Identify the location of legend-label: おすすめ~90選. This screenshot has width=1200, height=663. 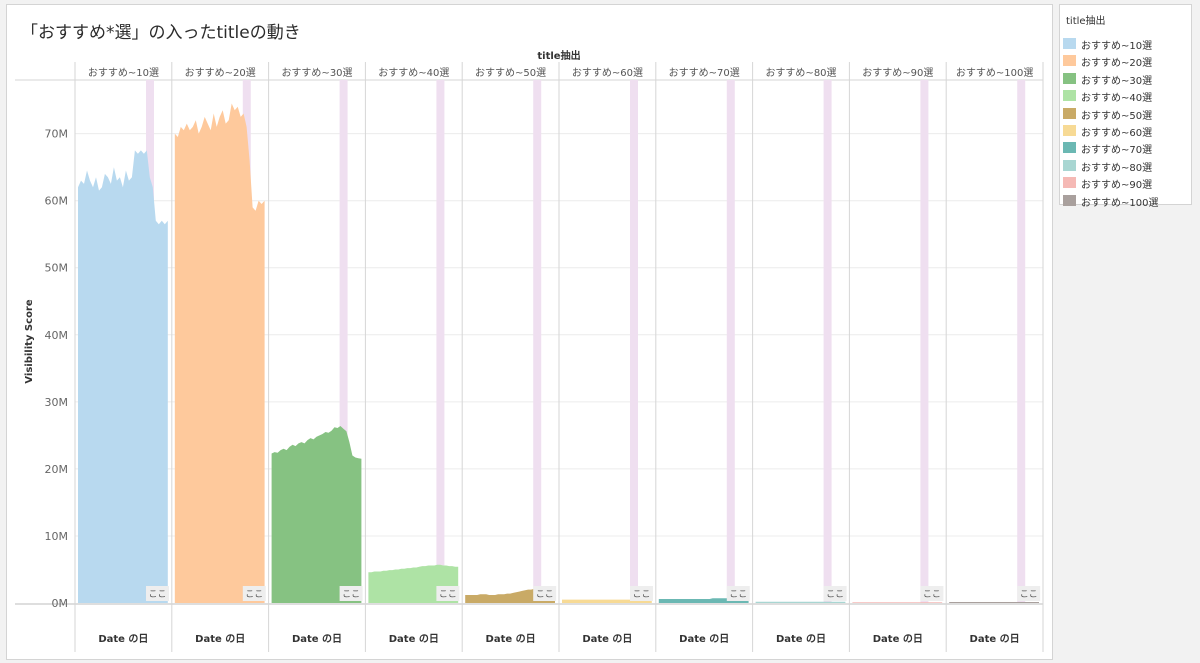
(1117, 186).